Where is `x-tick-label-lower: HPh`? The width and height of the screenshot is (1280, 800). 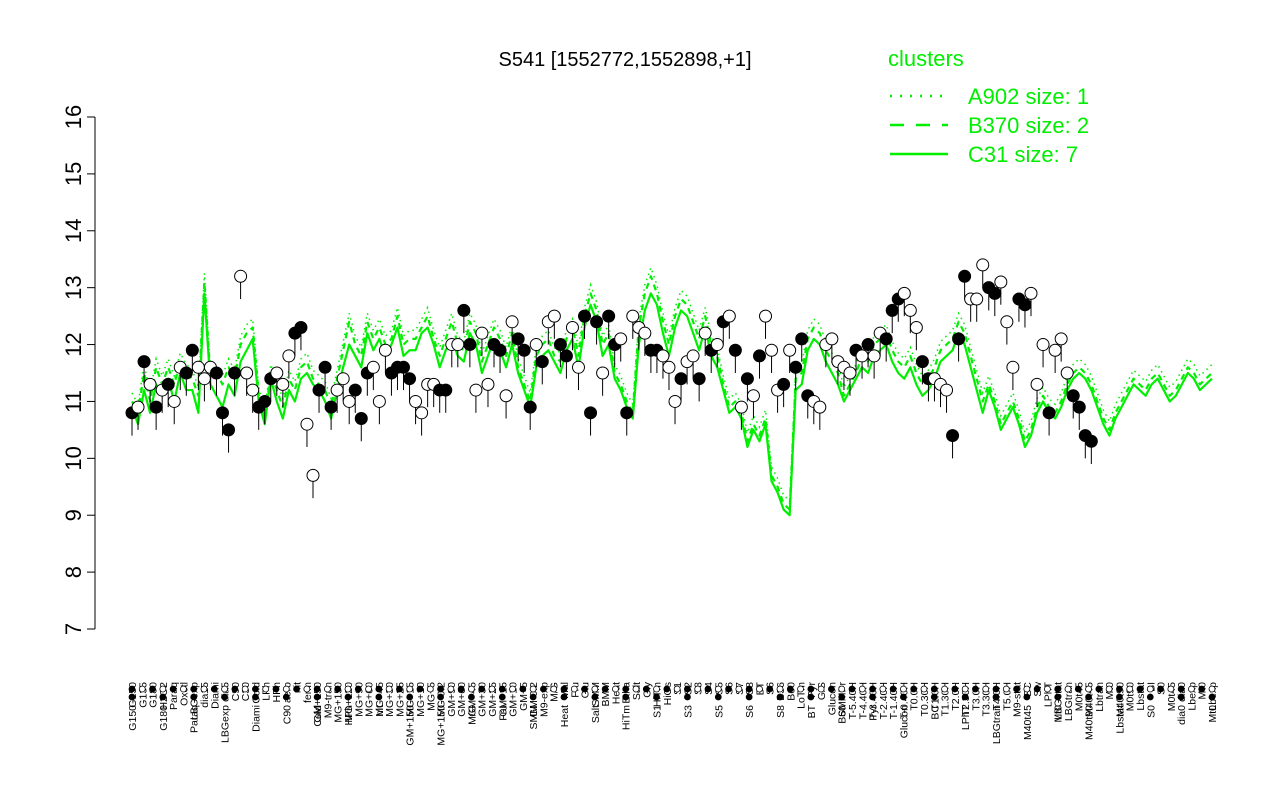 x-tick-label-lower: HPh is located at coordinates (349, 715).